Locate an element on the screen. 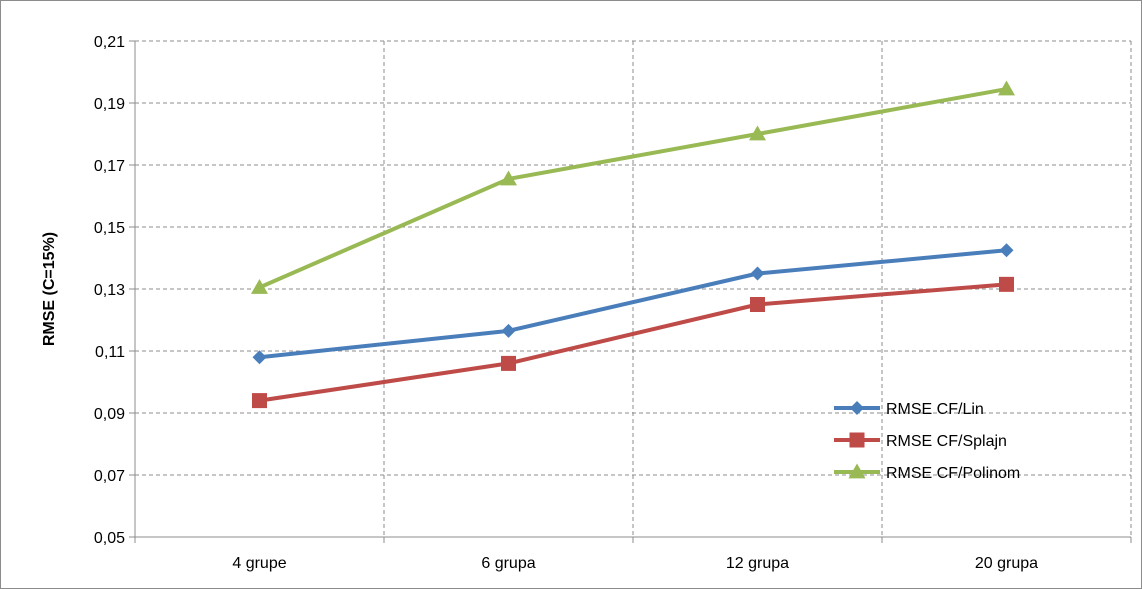  y-tick-label: 0,17 is located at coordinates (109, 166).